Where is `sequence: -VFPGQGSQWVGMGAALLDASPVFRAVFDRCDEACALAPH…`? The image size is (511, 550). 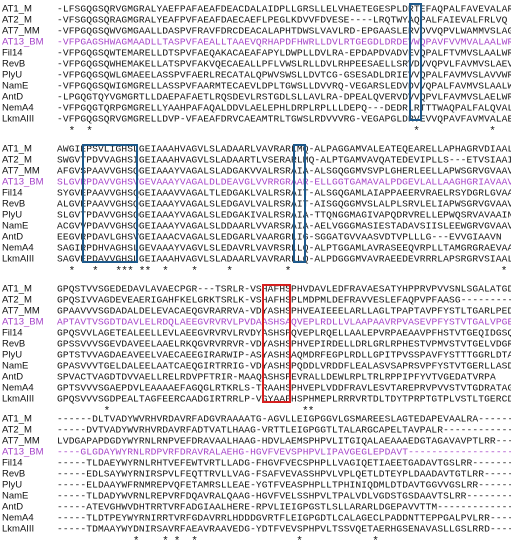 sequence: -VFPGQGSQWVGMGAALLDASPVFRAVFDRCDEACALAPH… is located at coordinates (284, 31).